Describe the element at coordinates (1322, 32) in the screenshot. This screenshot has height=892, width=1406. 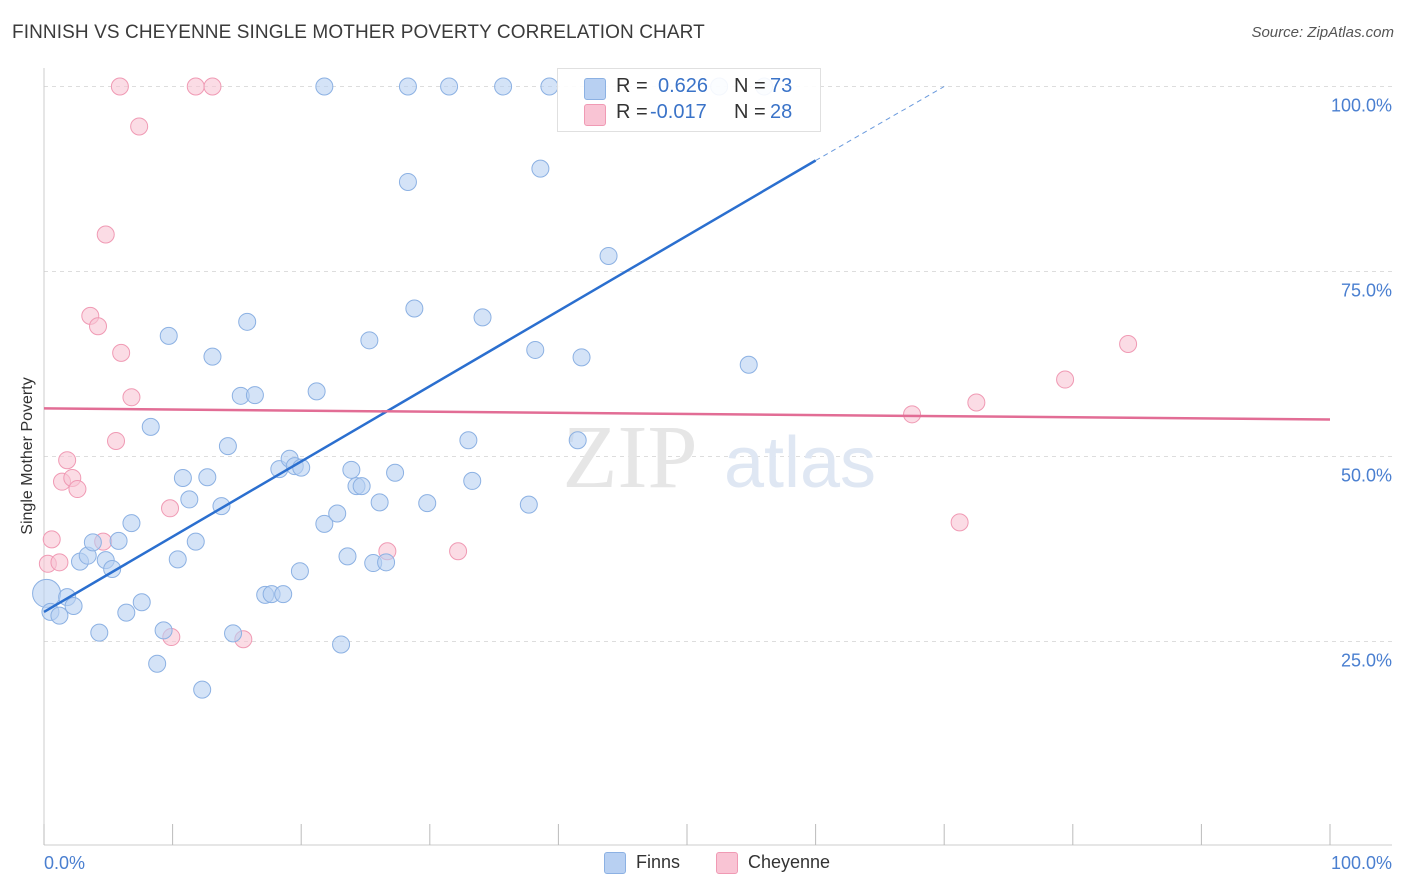
I see `source-credit: Source: ZipAtlas.com` at that location.